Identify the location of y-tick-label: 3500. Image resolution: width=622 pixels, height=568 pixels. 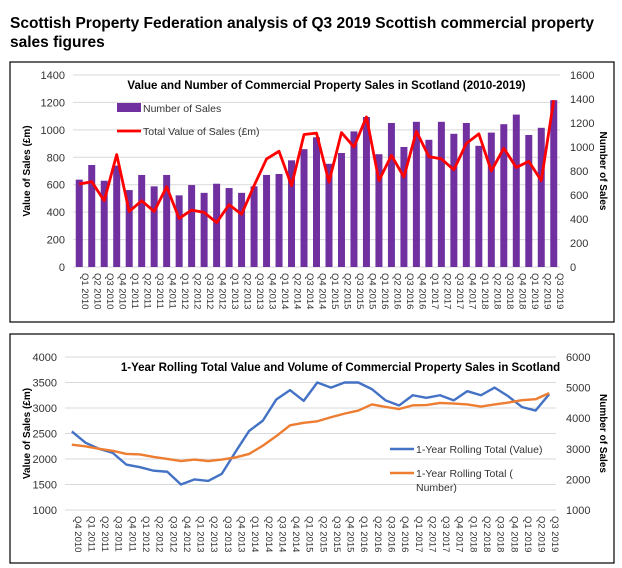
(45, 384).